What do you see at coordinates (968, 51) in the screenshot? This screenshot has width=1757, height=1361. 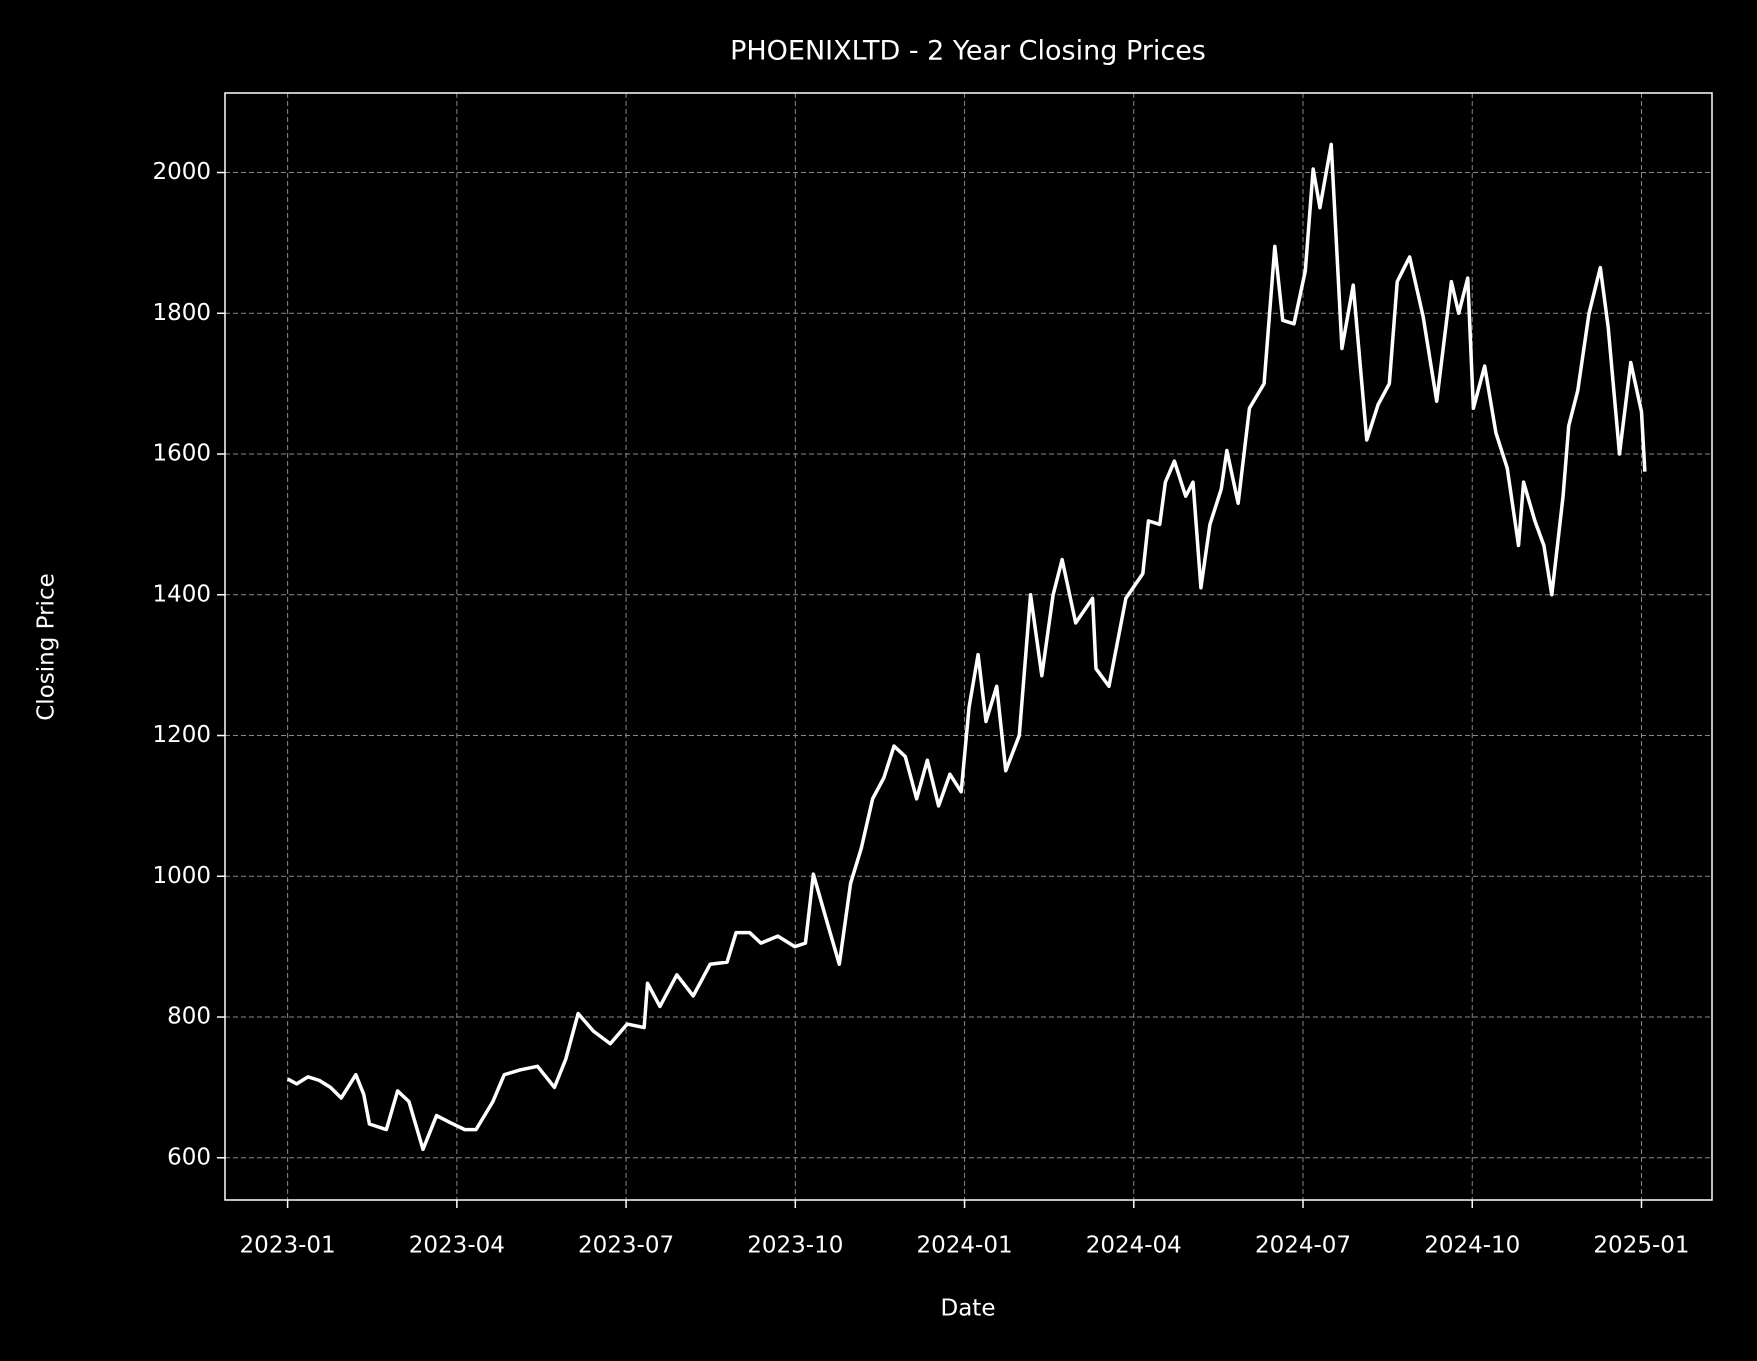 I see `chart-title: PHOENIXLTD - 2 Year Closing Prices` at bounding box center [968, 51].